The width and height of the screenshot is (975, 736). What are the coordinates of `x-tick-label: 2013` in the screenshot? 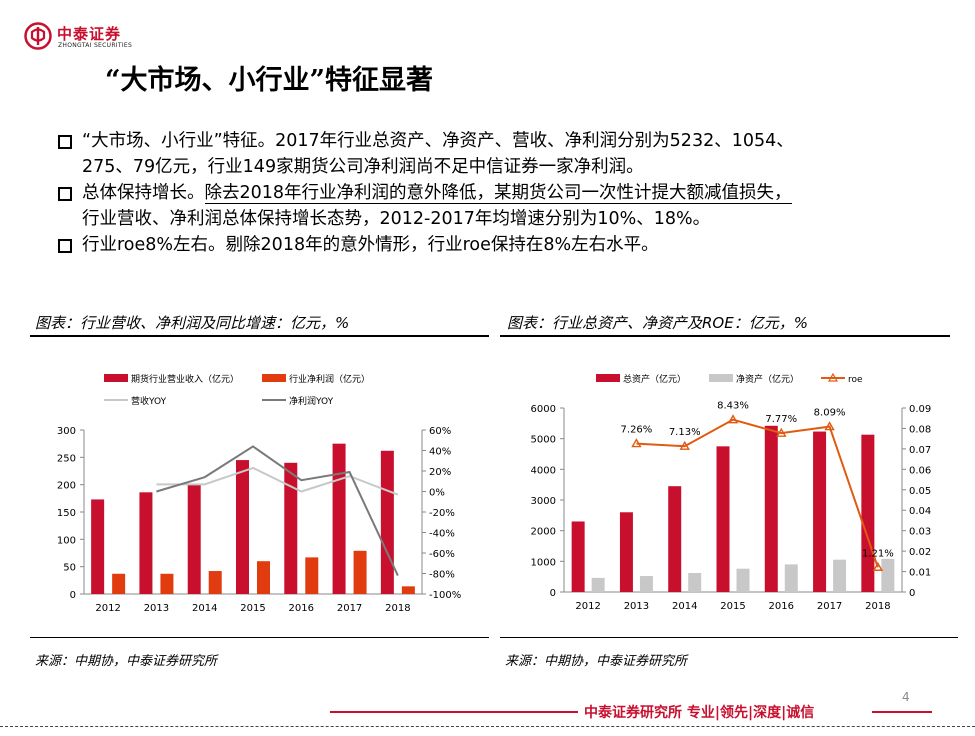 It's located at (156, 608).